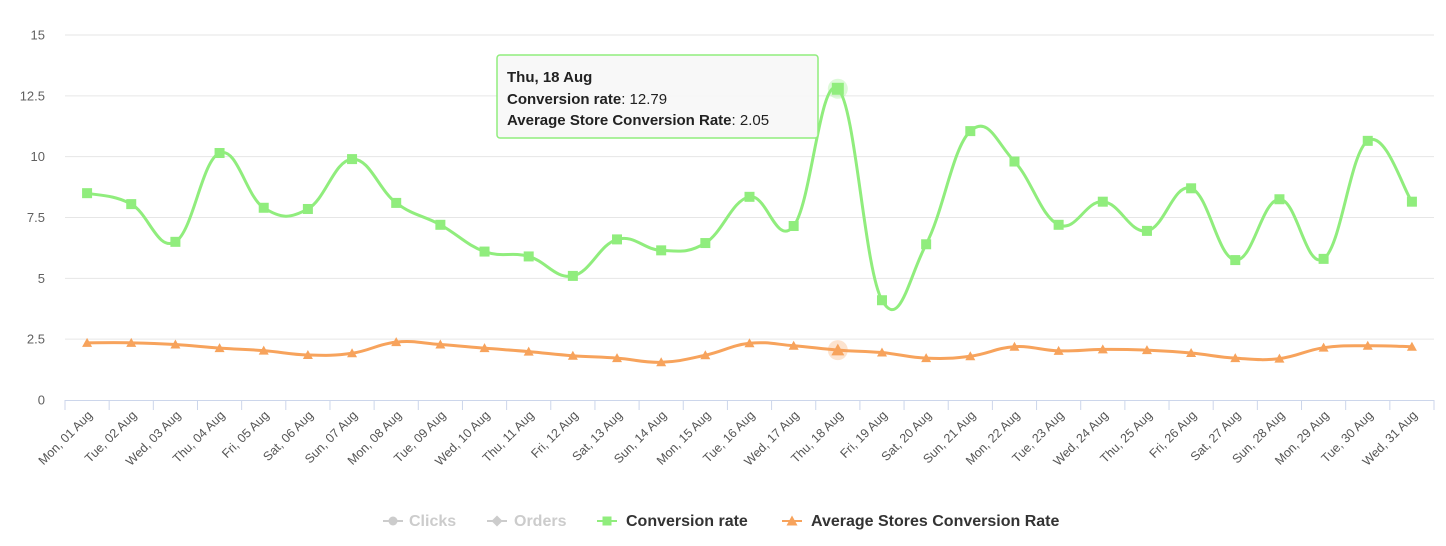 The image size is (1446, 546). I want to click on diamond-icon, so click(497, 521).